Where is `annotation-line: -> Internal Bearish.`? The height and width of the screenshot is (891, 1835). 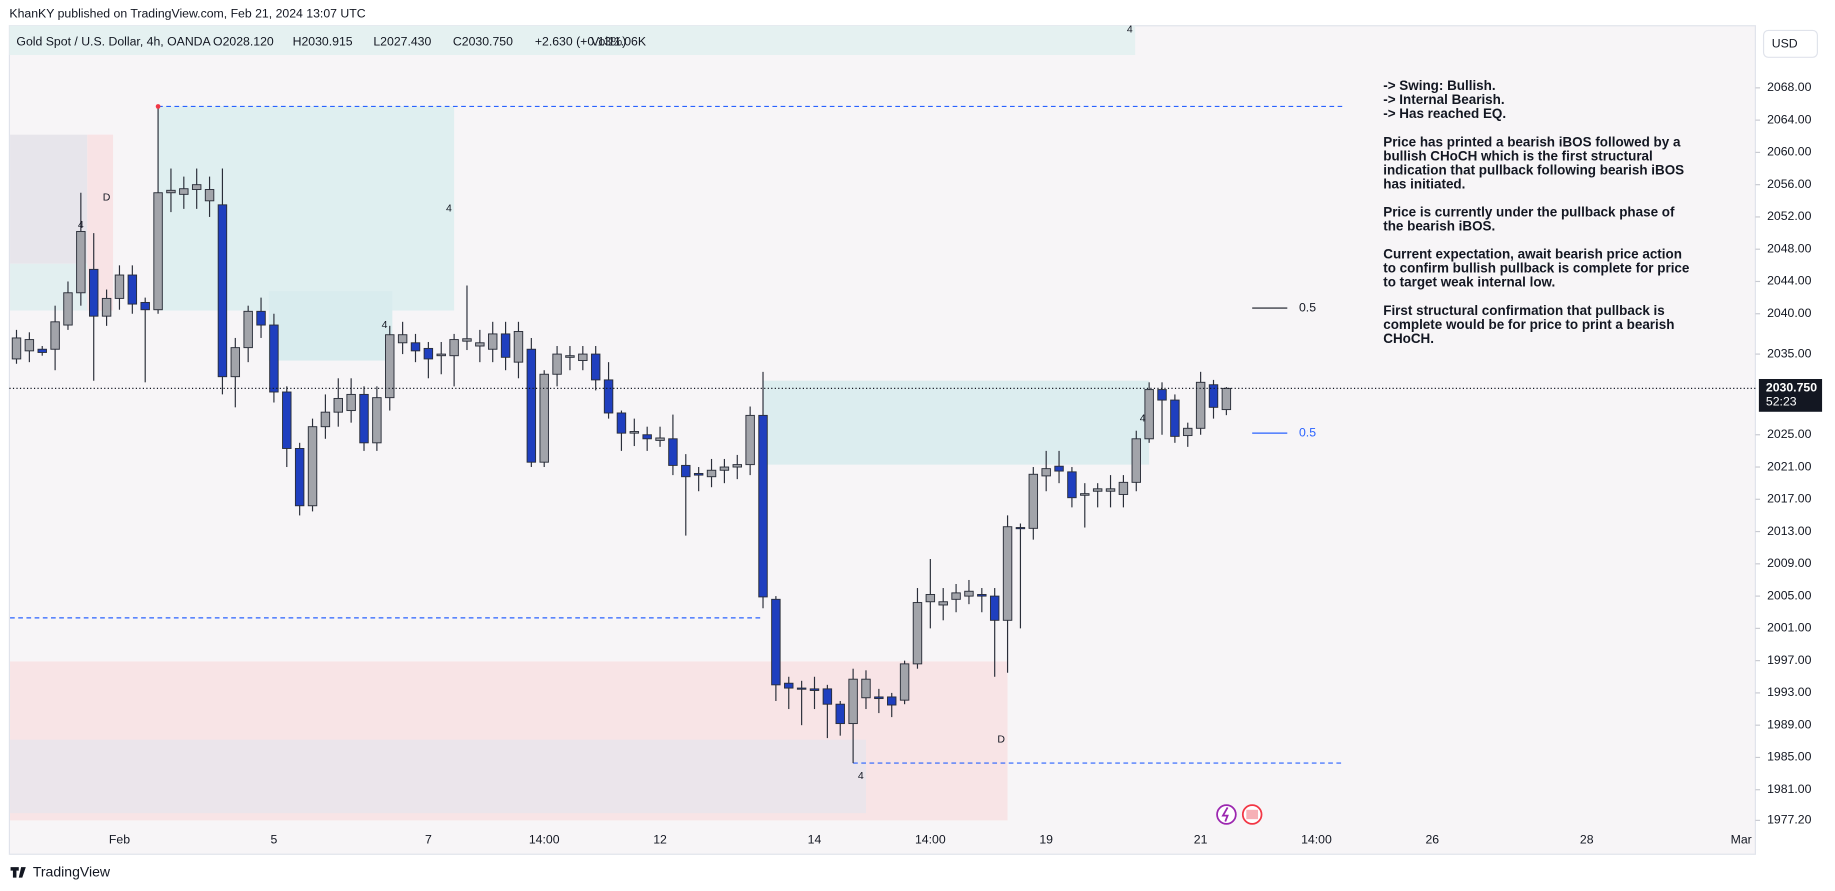
annotation-line: -> Internal Bearish. is located at coordinates (1443, 99).